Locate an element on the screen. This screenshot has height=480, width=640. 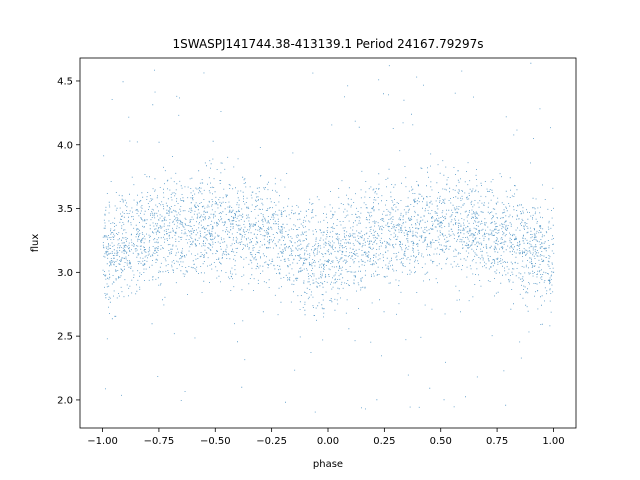
x-tick-label: −0.25 is located at coordinates (271, 441).